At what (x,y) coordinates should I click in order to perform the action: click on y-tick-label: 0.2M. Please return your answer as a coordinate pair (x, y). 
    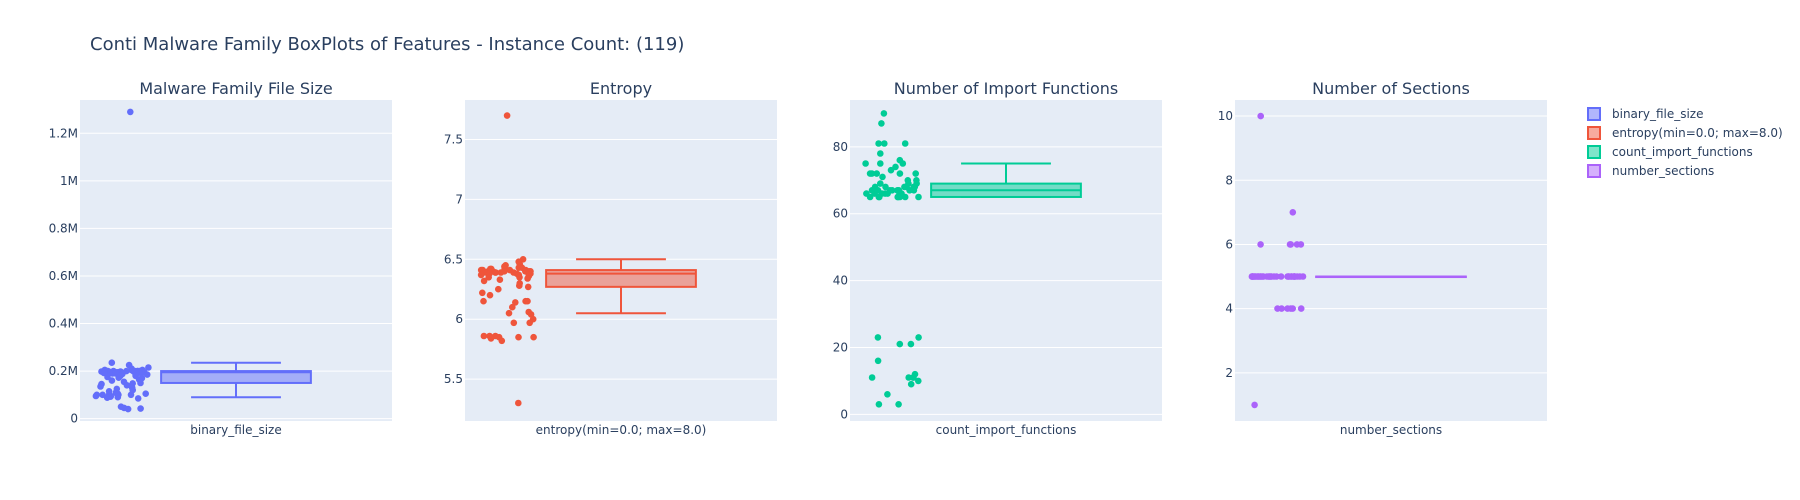
    Looking at the image, I should click on (63, 371).